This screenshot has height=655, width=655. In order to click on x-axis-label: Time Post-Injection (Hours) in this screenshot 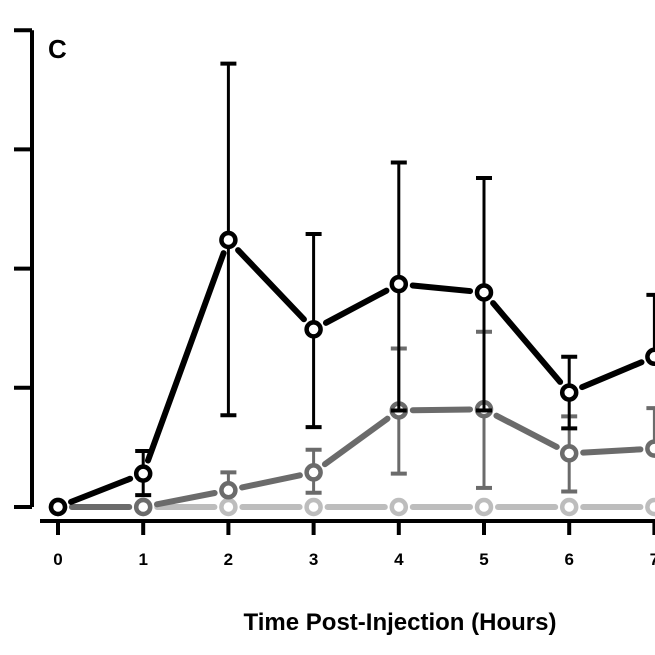, I will do `click(400, 622)`.